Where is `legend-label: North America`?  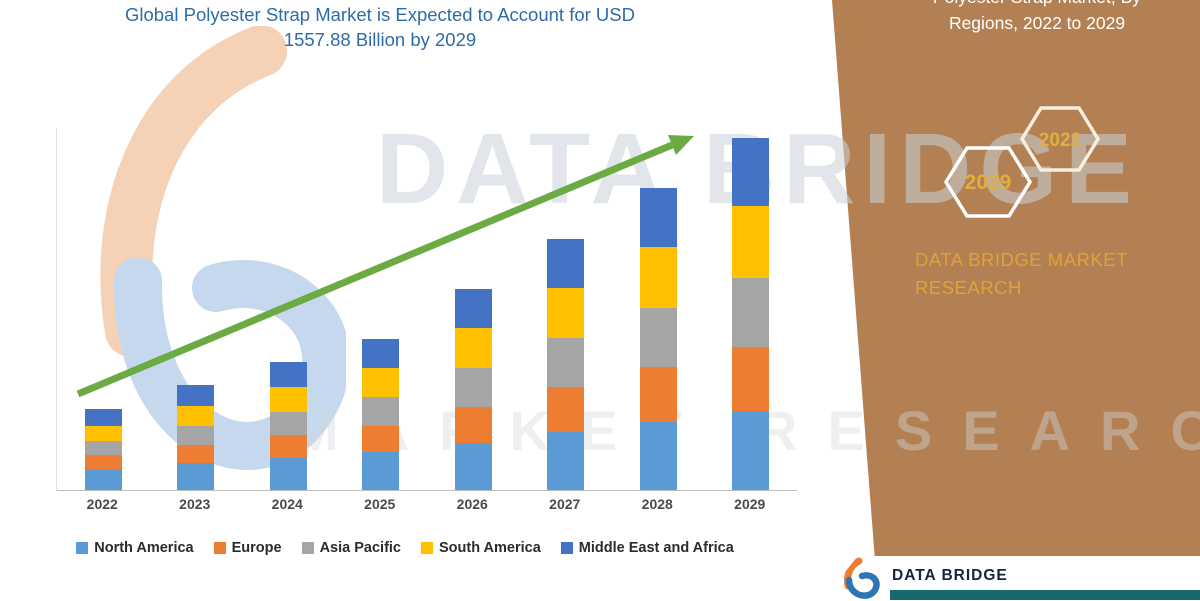 legend-label: North America is located at coordinates (144, 548).